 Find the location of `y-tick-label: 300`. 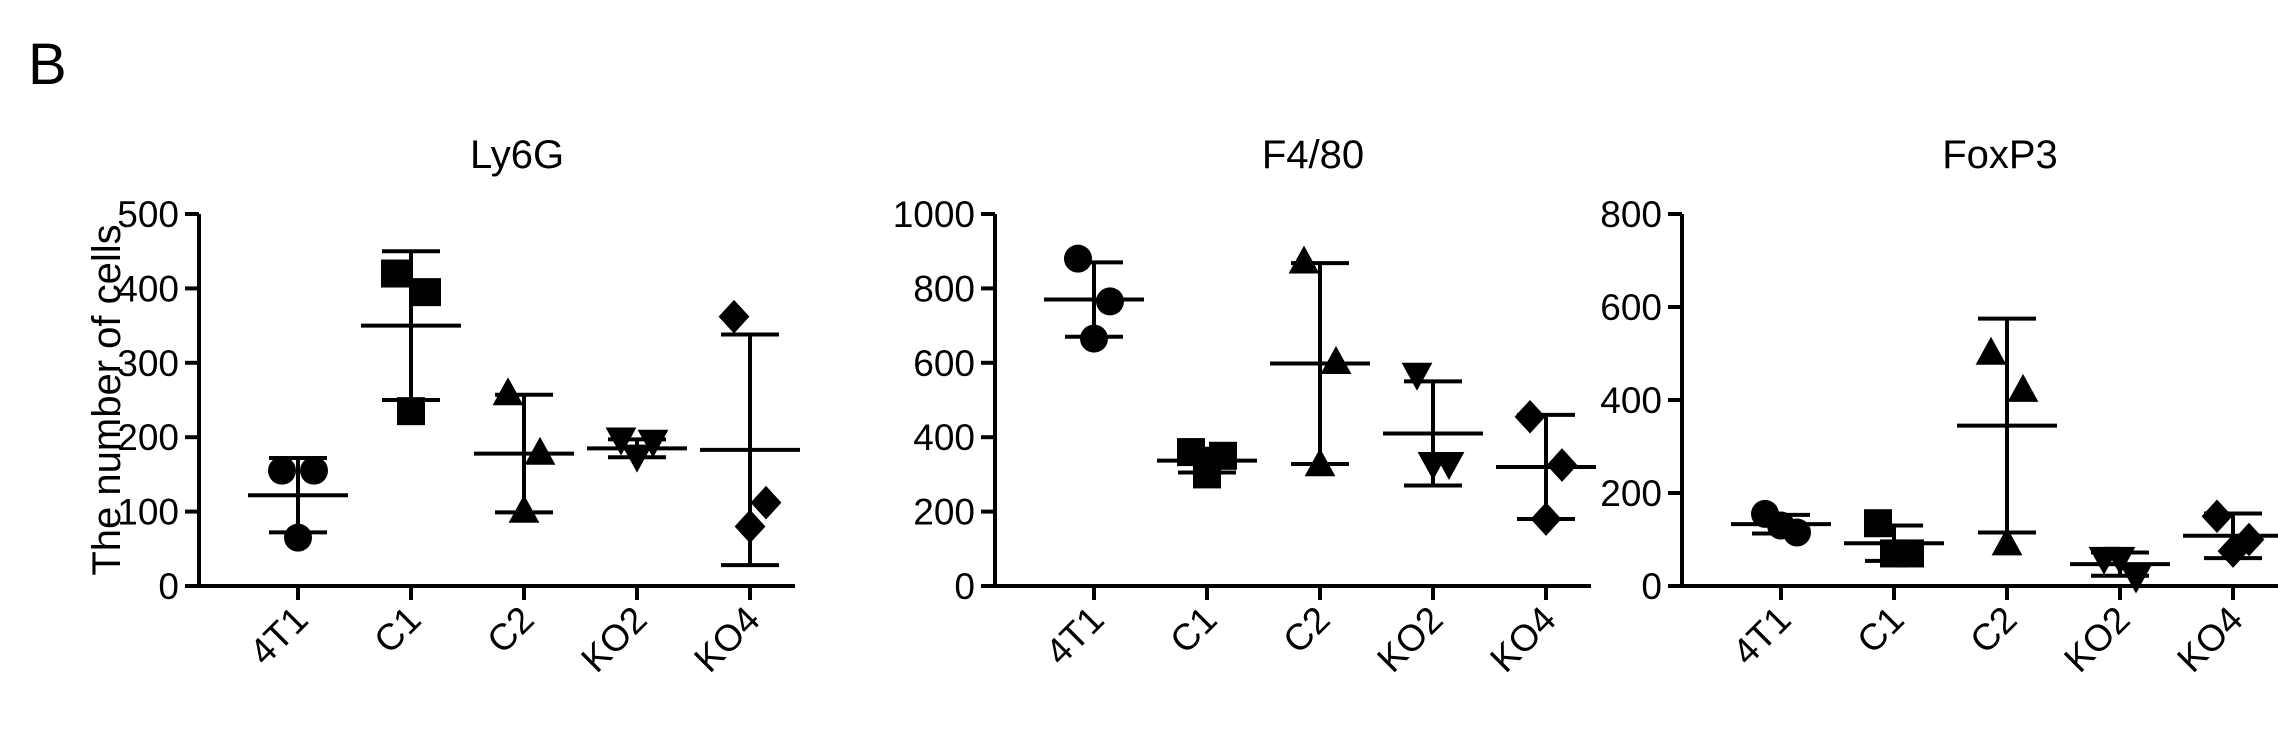

y-tick-label: 300 is located at coordinates (148, 363).